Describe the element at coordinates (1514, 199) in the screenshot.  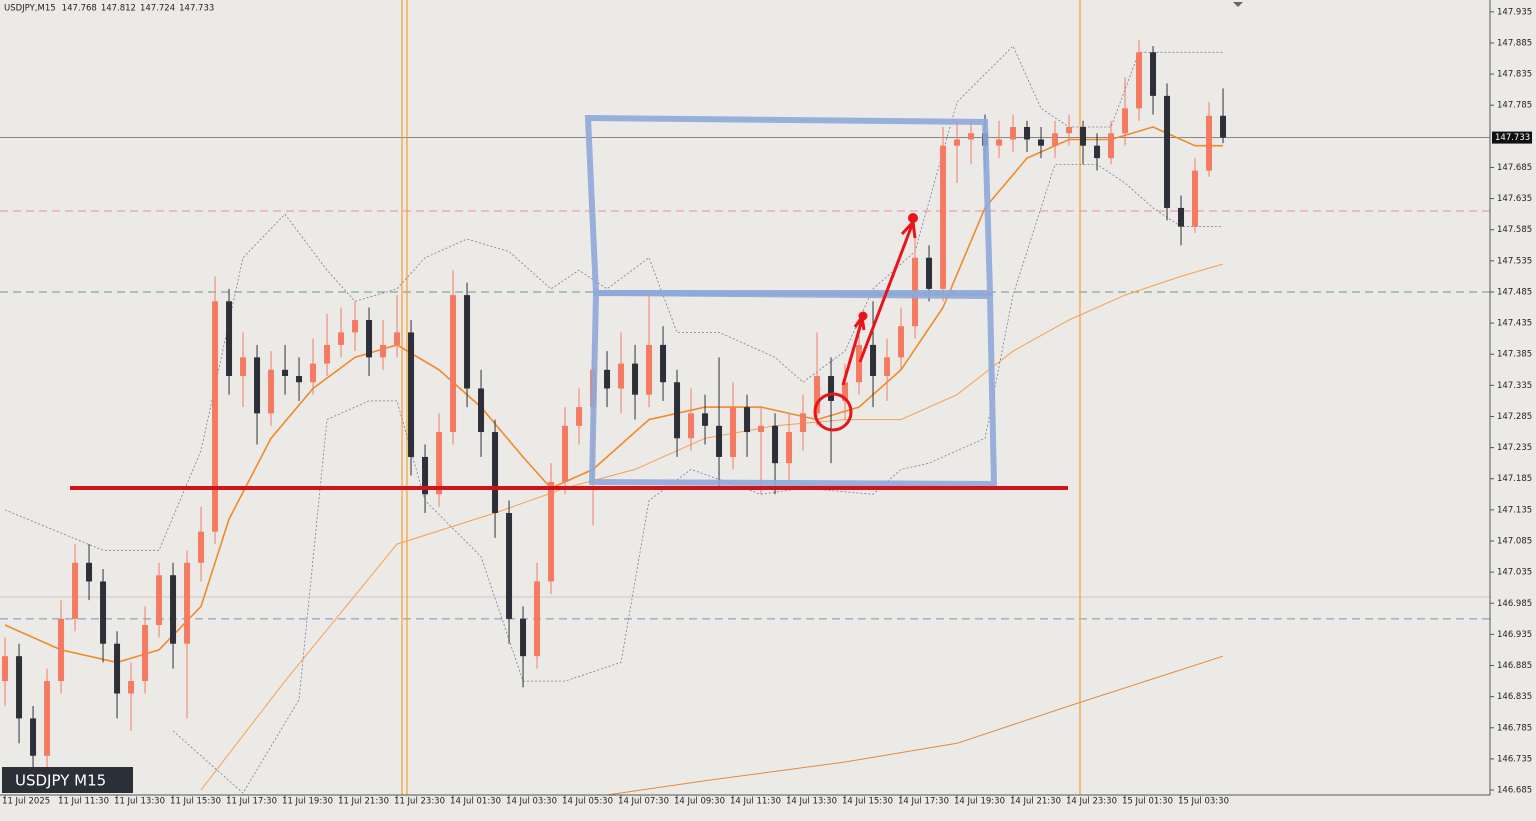
I see `y-tick-label: 147.635` at that location.